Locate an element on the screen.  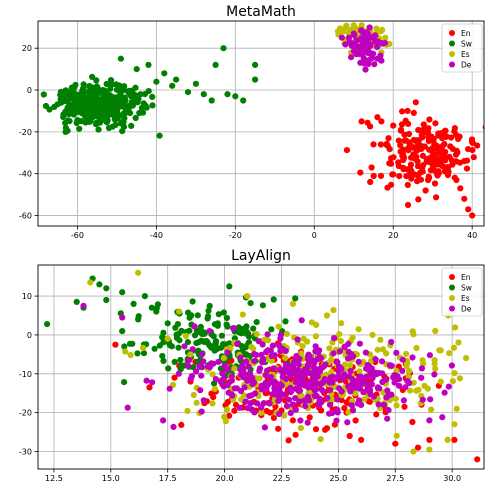
x-tick-label: -60 is located at coordinates (77, 235).